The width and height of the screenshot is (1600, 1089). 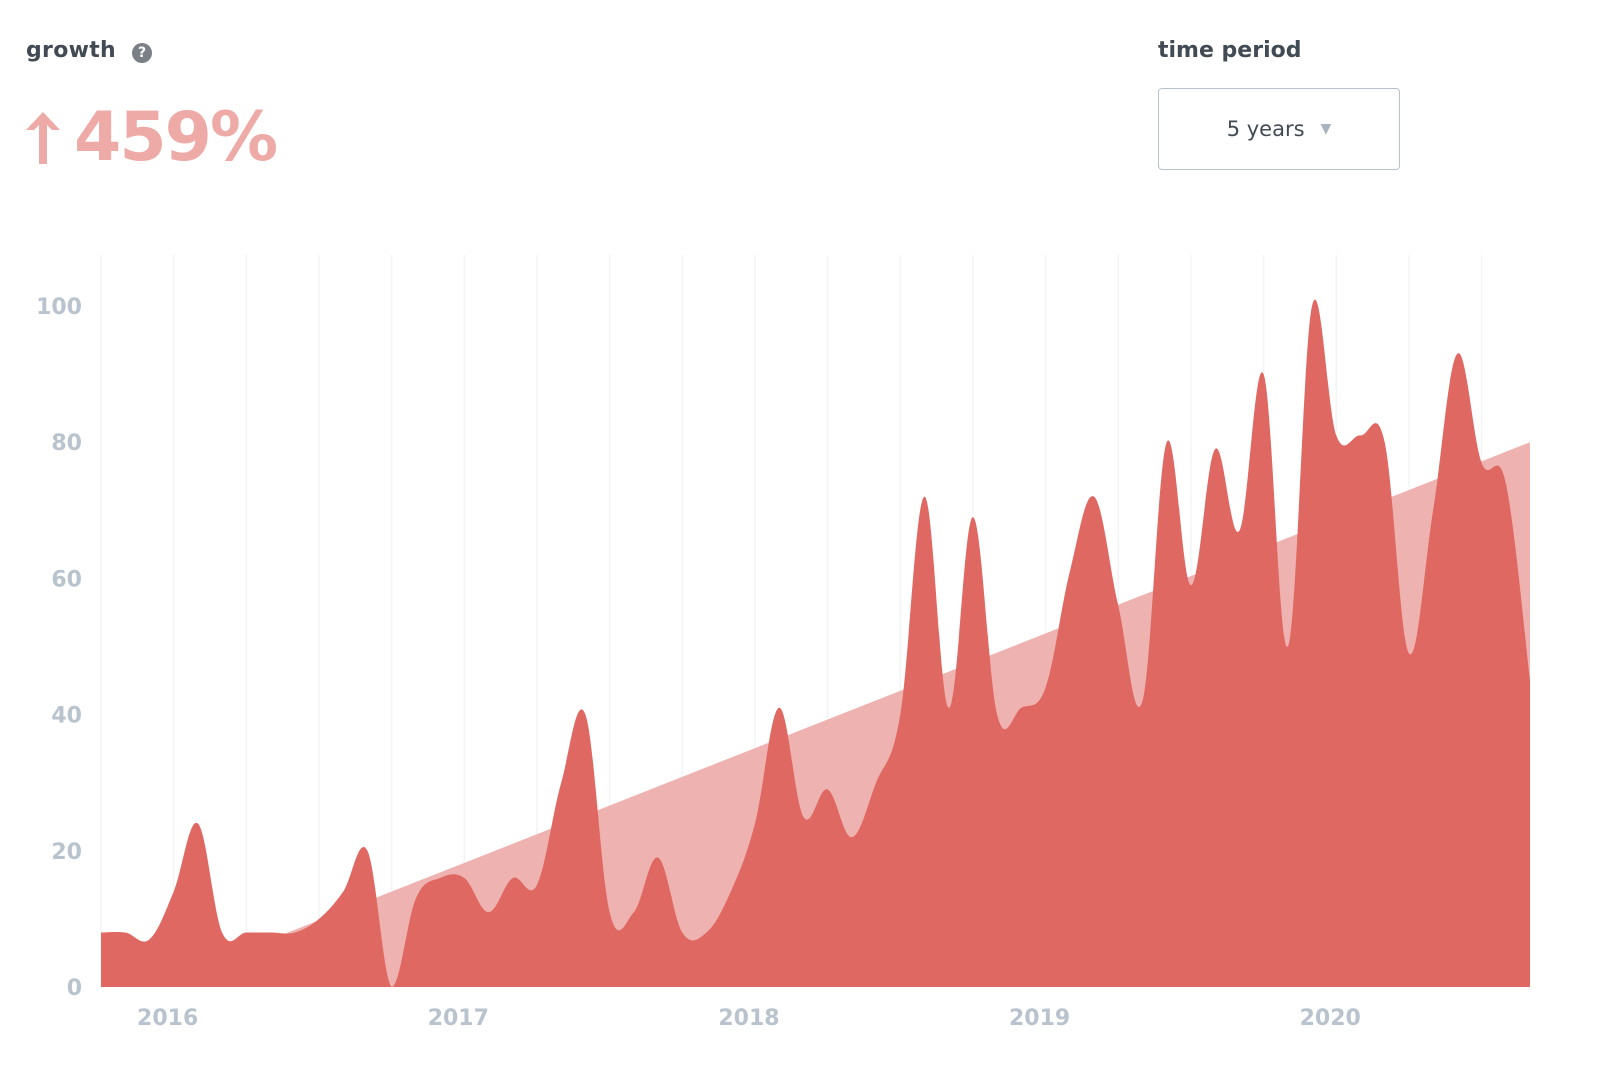 I want to click on y-tick-label: 80, so click(x=66, y=443).